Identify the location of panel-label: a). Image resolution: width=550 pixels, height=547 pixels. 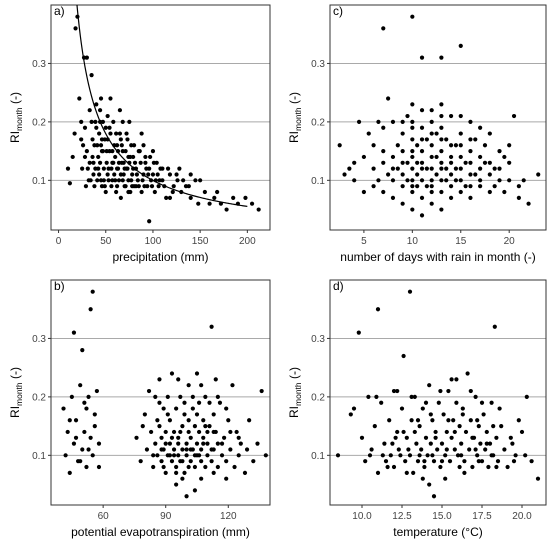
(59, 11).